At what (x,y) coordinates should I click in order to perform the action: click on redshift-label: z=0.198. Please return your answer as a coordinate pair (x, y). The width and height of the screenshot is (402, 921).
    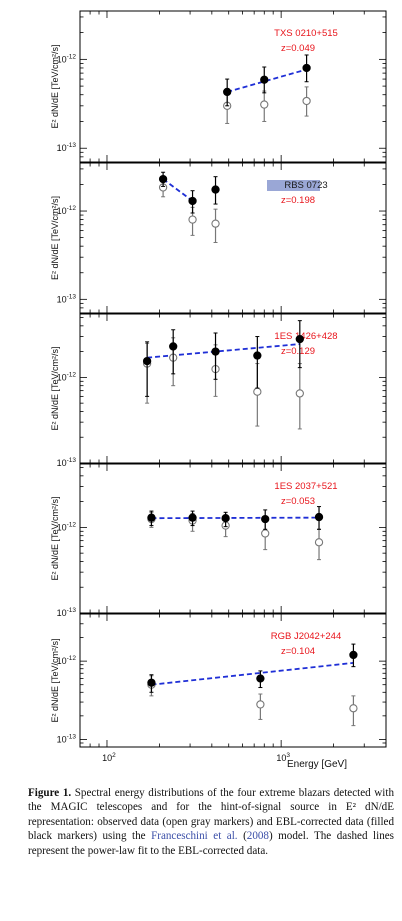
    Looking at the image, I should click on (298, 200).